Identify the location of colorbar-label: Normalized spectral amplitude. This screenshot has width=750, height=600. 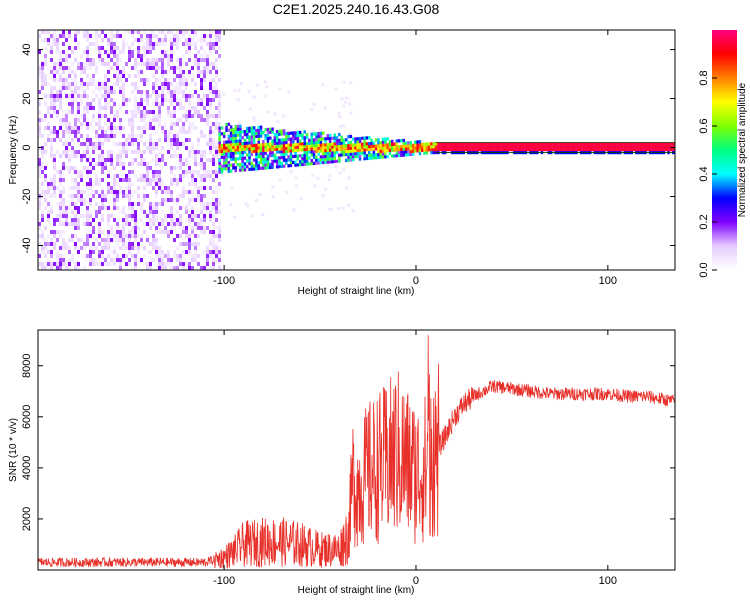
(742, 149).